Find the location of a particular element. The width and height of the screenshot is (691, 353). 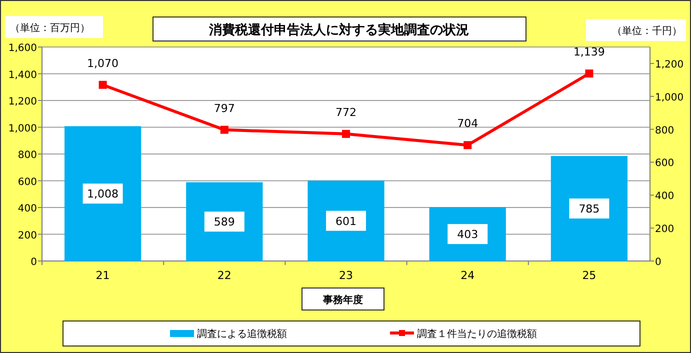

legend-label: 調査による追徴税額 is located at coordinates (242, 334).